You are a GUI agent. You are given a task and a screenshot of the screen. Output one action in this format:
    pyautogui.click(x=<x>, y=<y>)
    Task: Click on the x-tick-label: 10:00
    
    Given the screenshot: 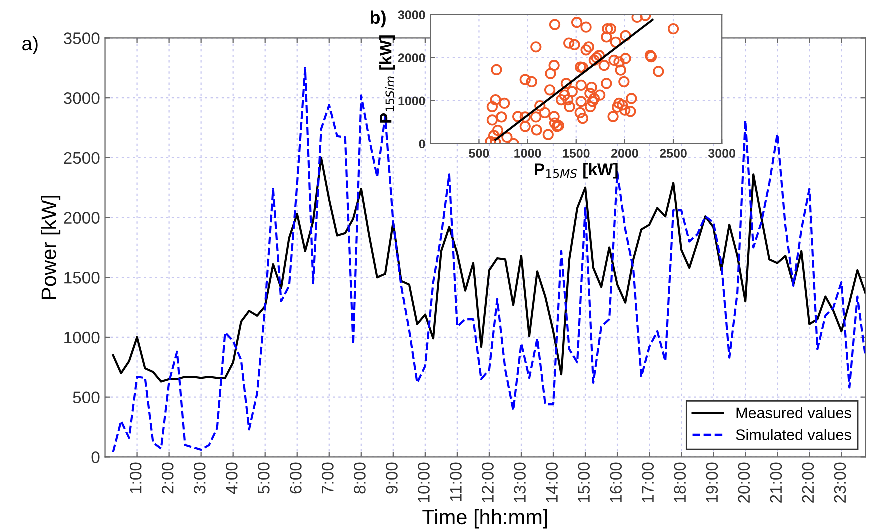 What is the action you would take?
    pyautogui.click(x=424, y=482)
    